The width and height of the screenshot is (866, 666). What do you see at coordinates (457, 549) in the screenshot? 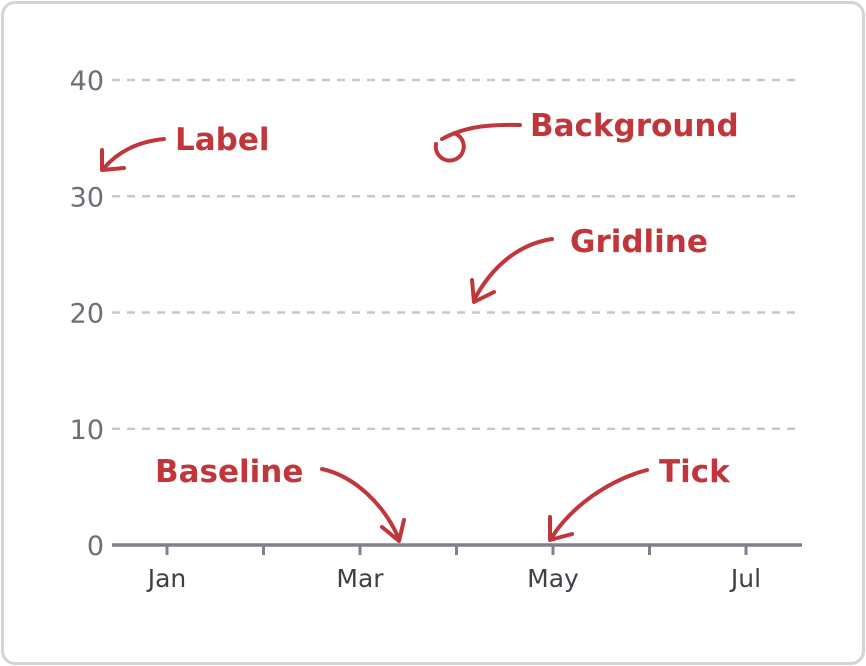
I see `x-axis` at bounding box center [457, 549].